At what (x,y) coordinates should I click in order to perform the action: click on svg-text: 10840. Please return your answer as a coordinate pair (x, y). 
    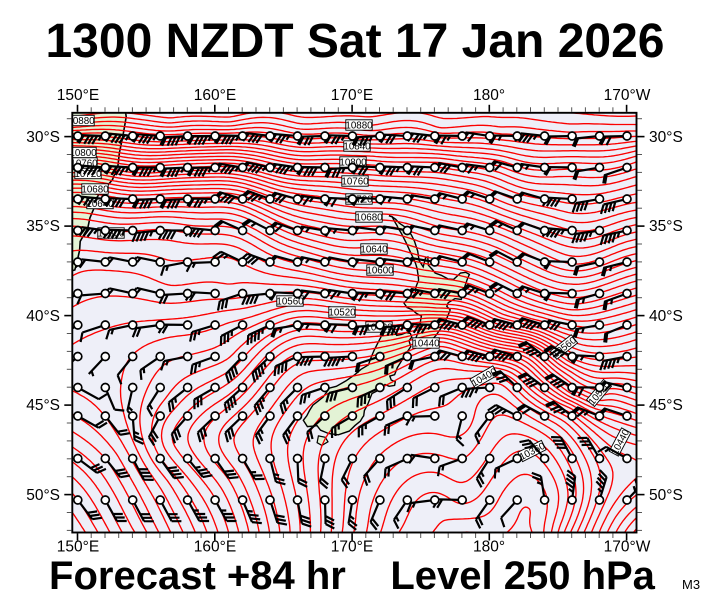
    Looking at the image, I should click on (357, 147).